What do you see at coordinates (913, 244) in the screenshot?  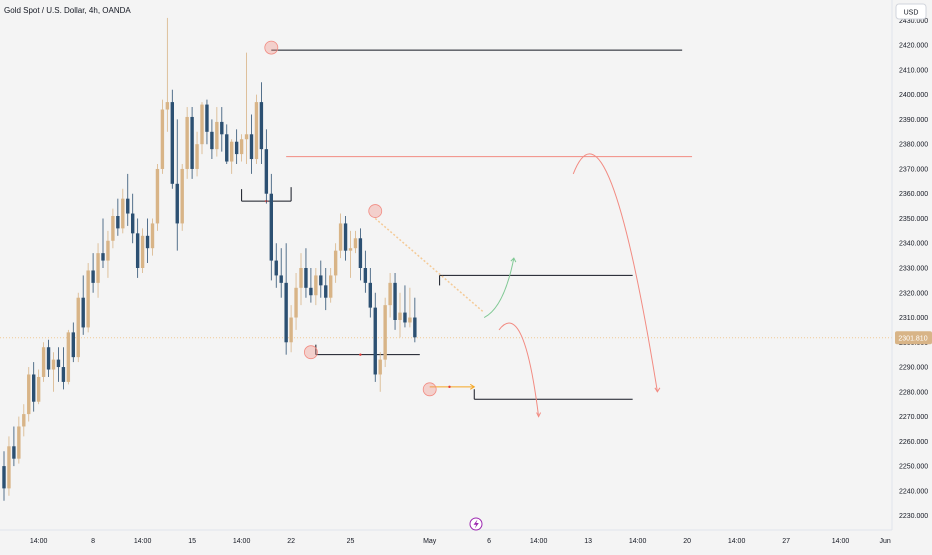 I see `y-tick-label: 2340.000` at bounding box center [913, 244].